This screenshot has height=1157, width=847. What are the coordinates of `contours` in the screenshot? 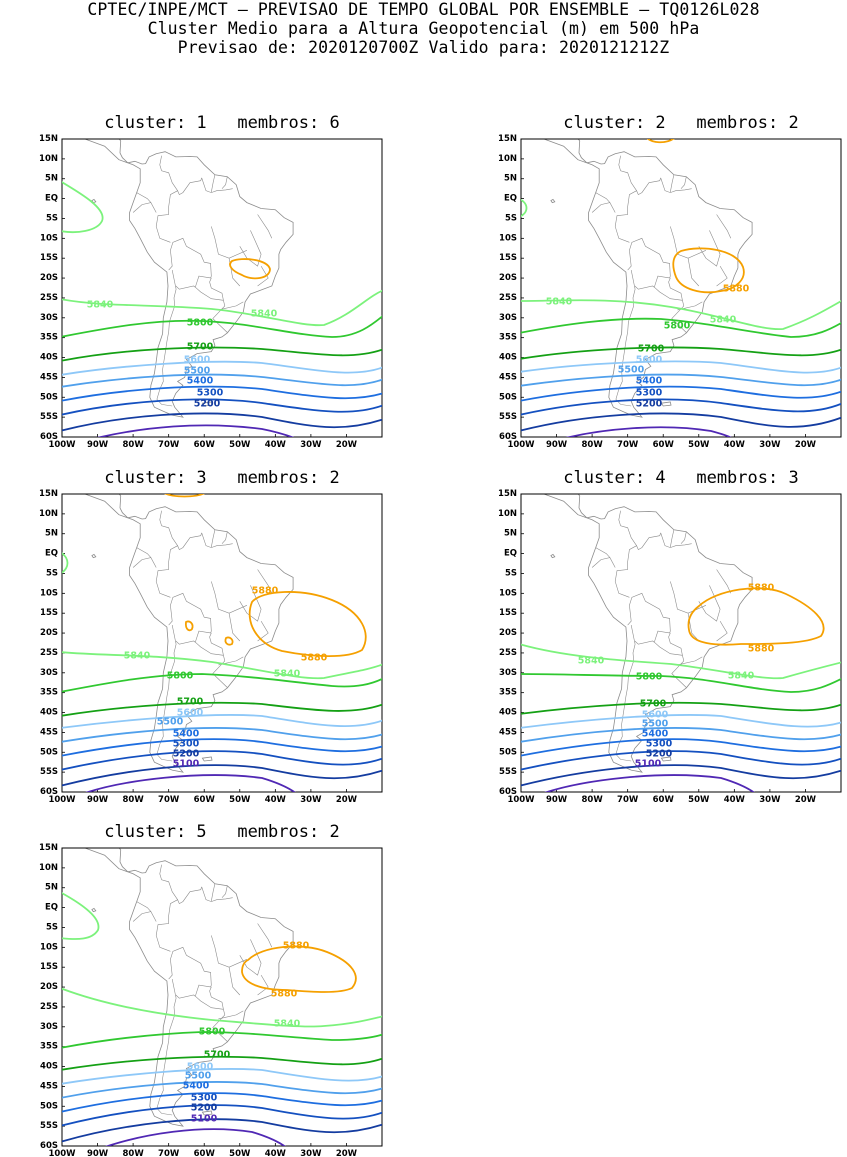 It's located at (681, 689).